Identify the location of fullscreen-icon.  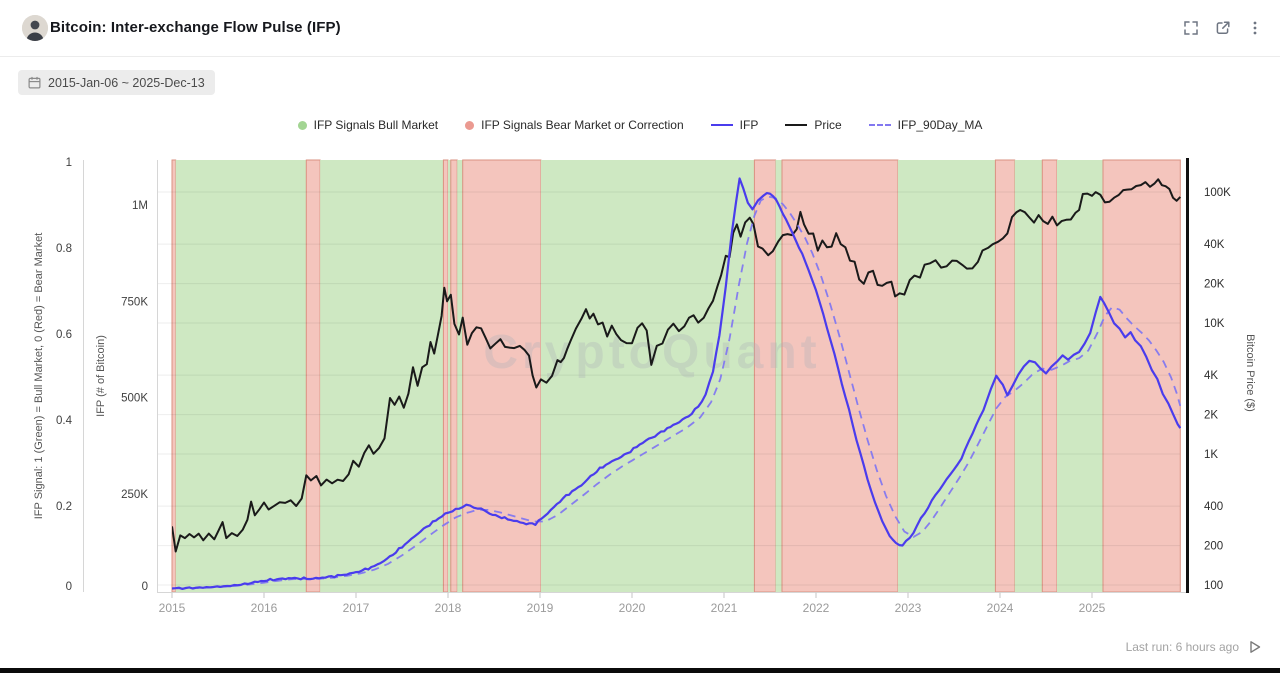
(1191, 28).